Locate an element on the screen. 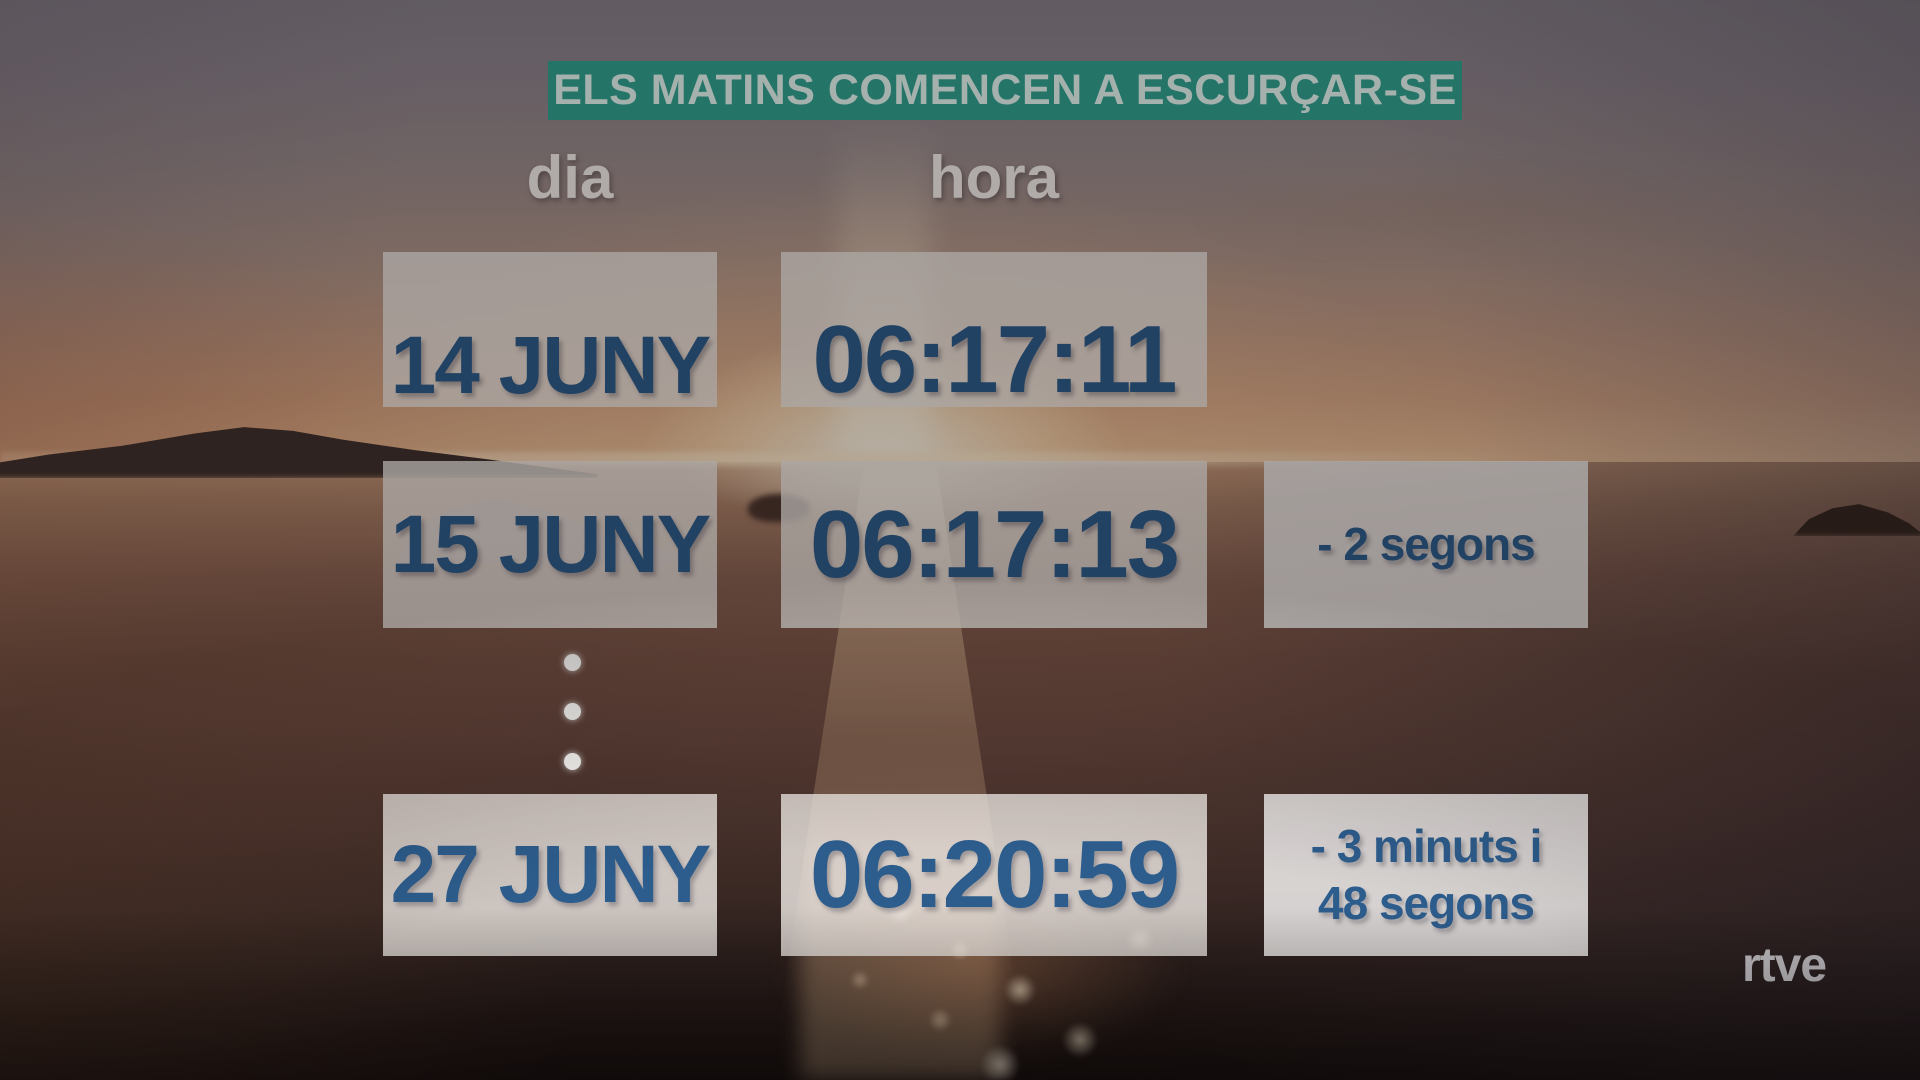 This screenshot has width=1920, height=1080. ellipsis-dots is located at coordinates (573, 713).